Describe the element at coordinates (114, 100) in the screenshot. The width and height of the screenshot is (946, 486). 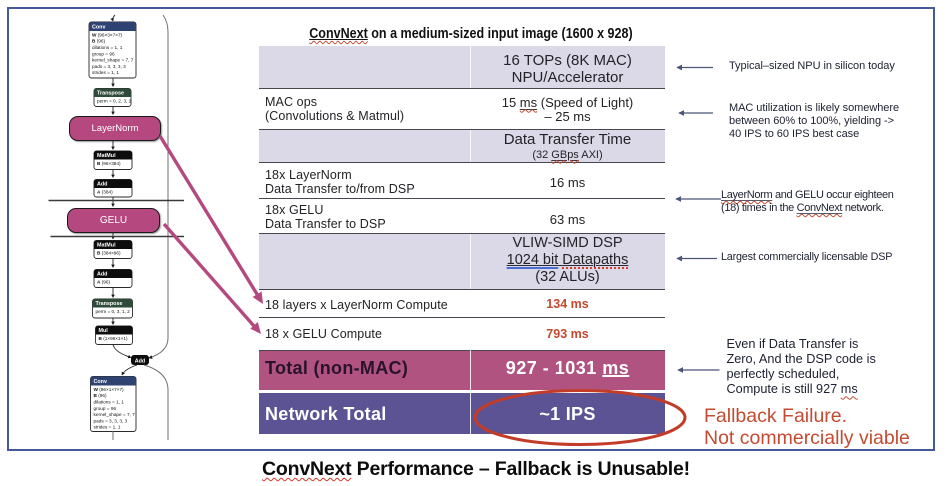
I see `svg-text: perm = 0, 2, 3, 1` at that location.